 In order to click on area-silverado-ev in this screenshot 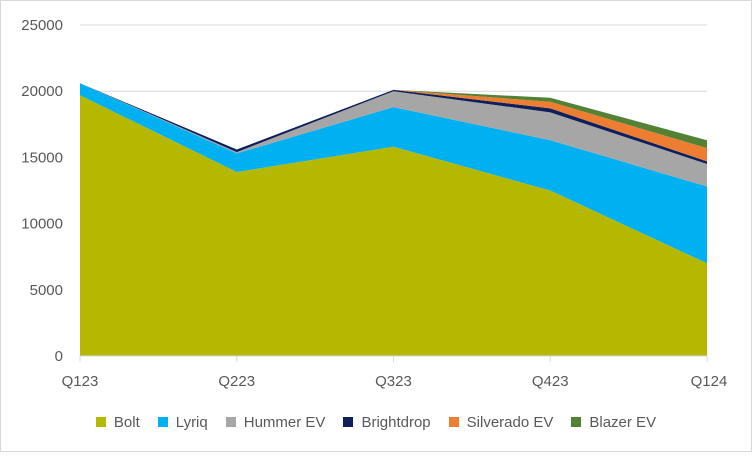, I will do `click(393, 122)`.